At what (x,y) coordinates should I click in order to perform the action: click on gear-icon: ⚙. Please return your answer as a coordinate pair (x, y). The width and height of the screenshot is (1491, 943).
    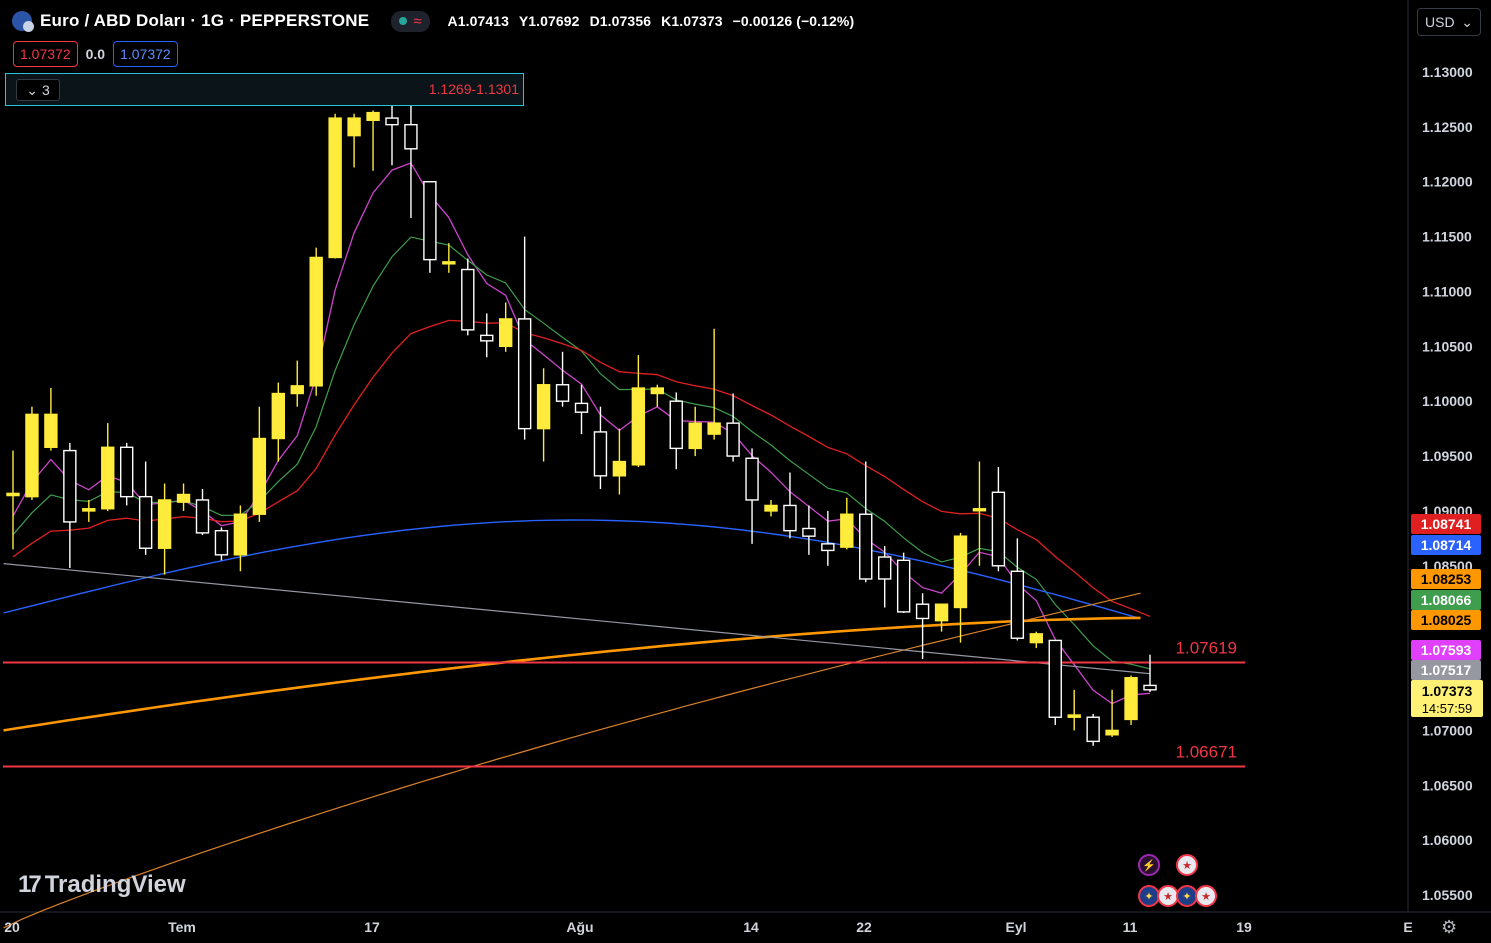
    Looking at the image, I should click on (1449, 927).